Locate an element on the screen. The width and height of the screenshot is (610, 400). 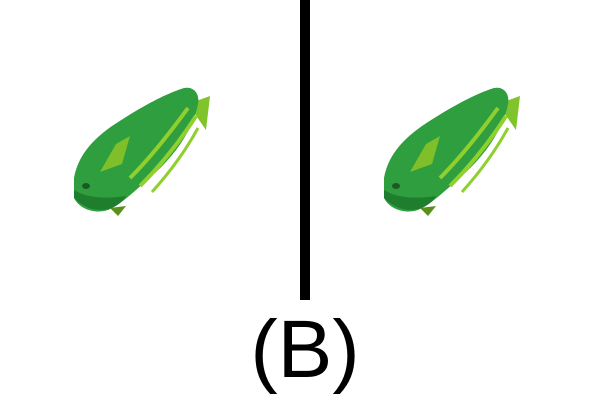
vertical-divider is located at coordinates (305, 150).